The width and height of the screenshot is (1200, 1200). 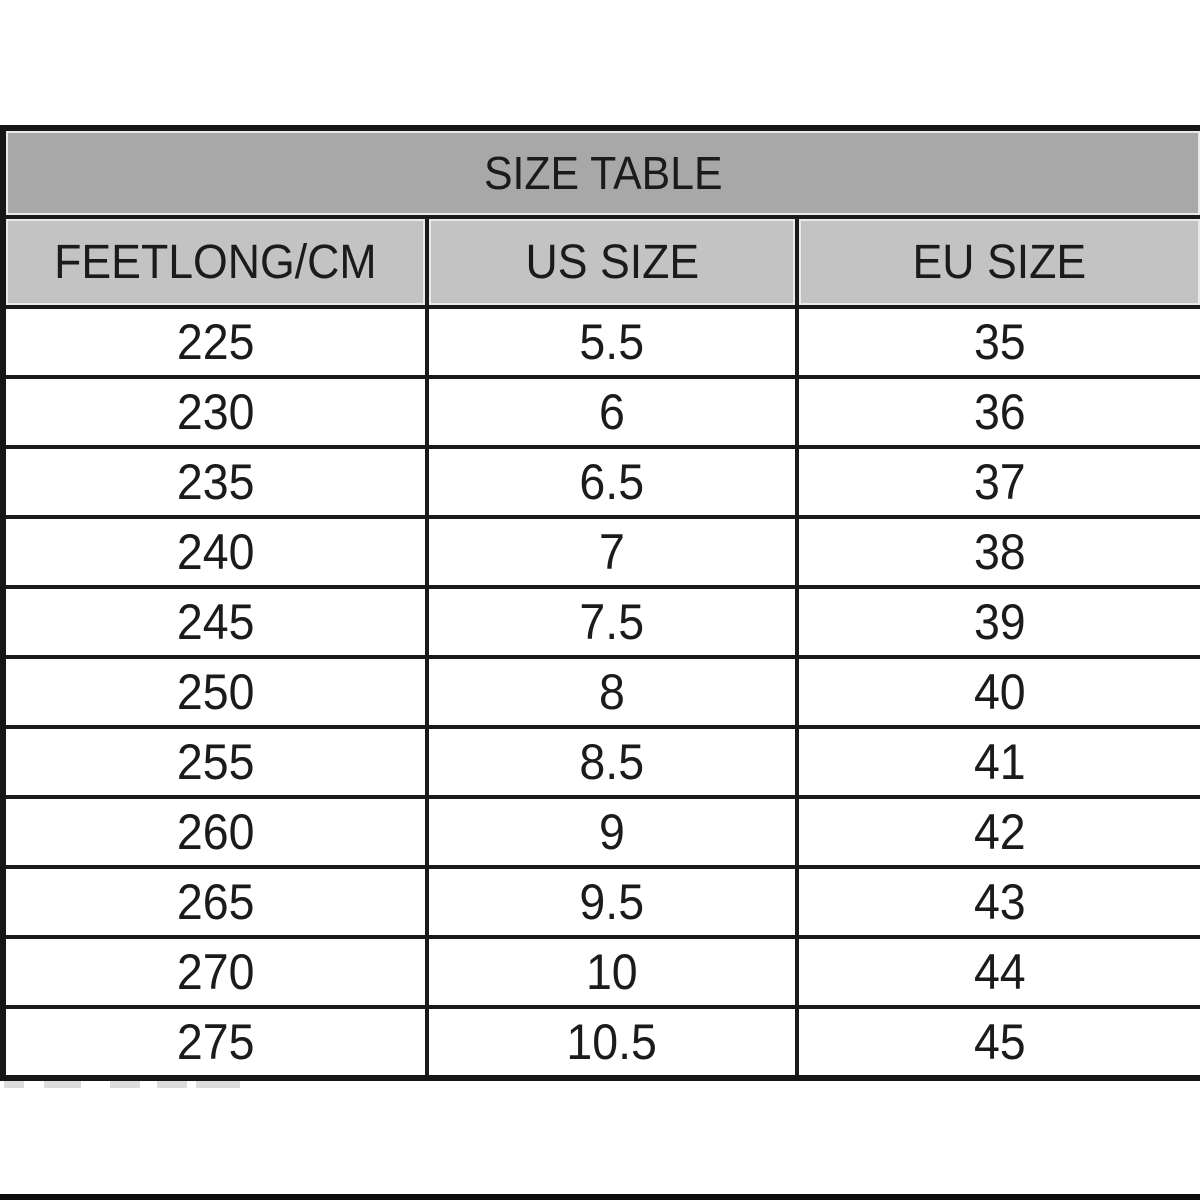 I want to click on bottom-edge-bar, so click(x=600, y=1197).